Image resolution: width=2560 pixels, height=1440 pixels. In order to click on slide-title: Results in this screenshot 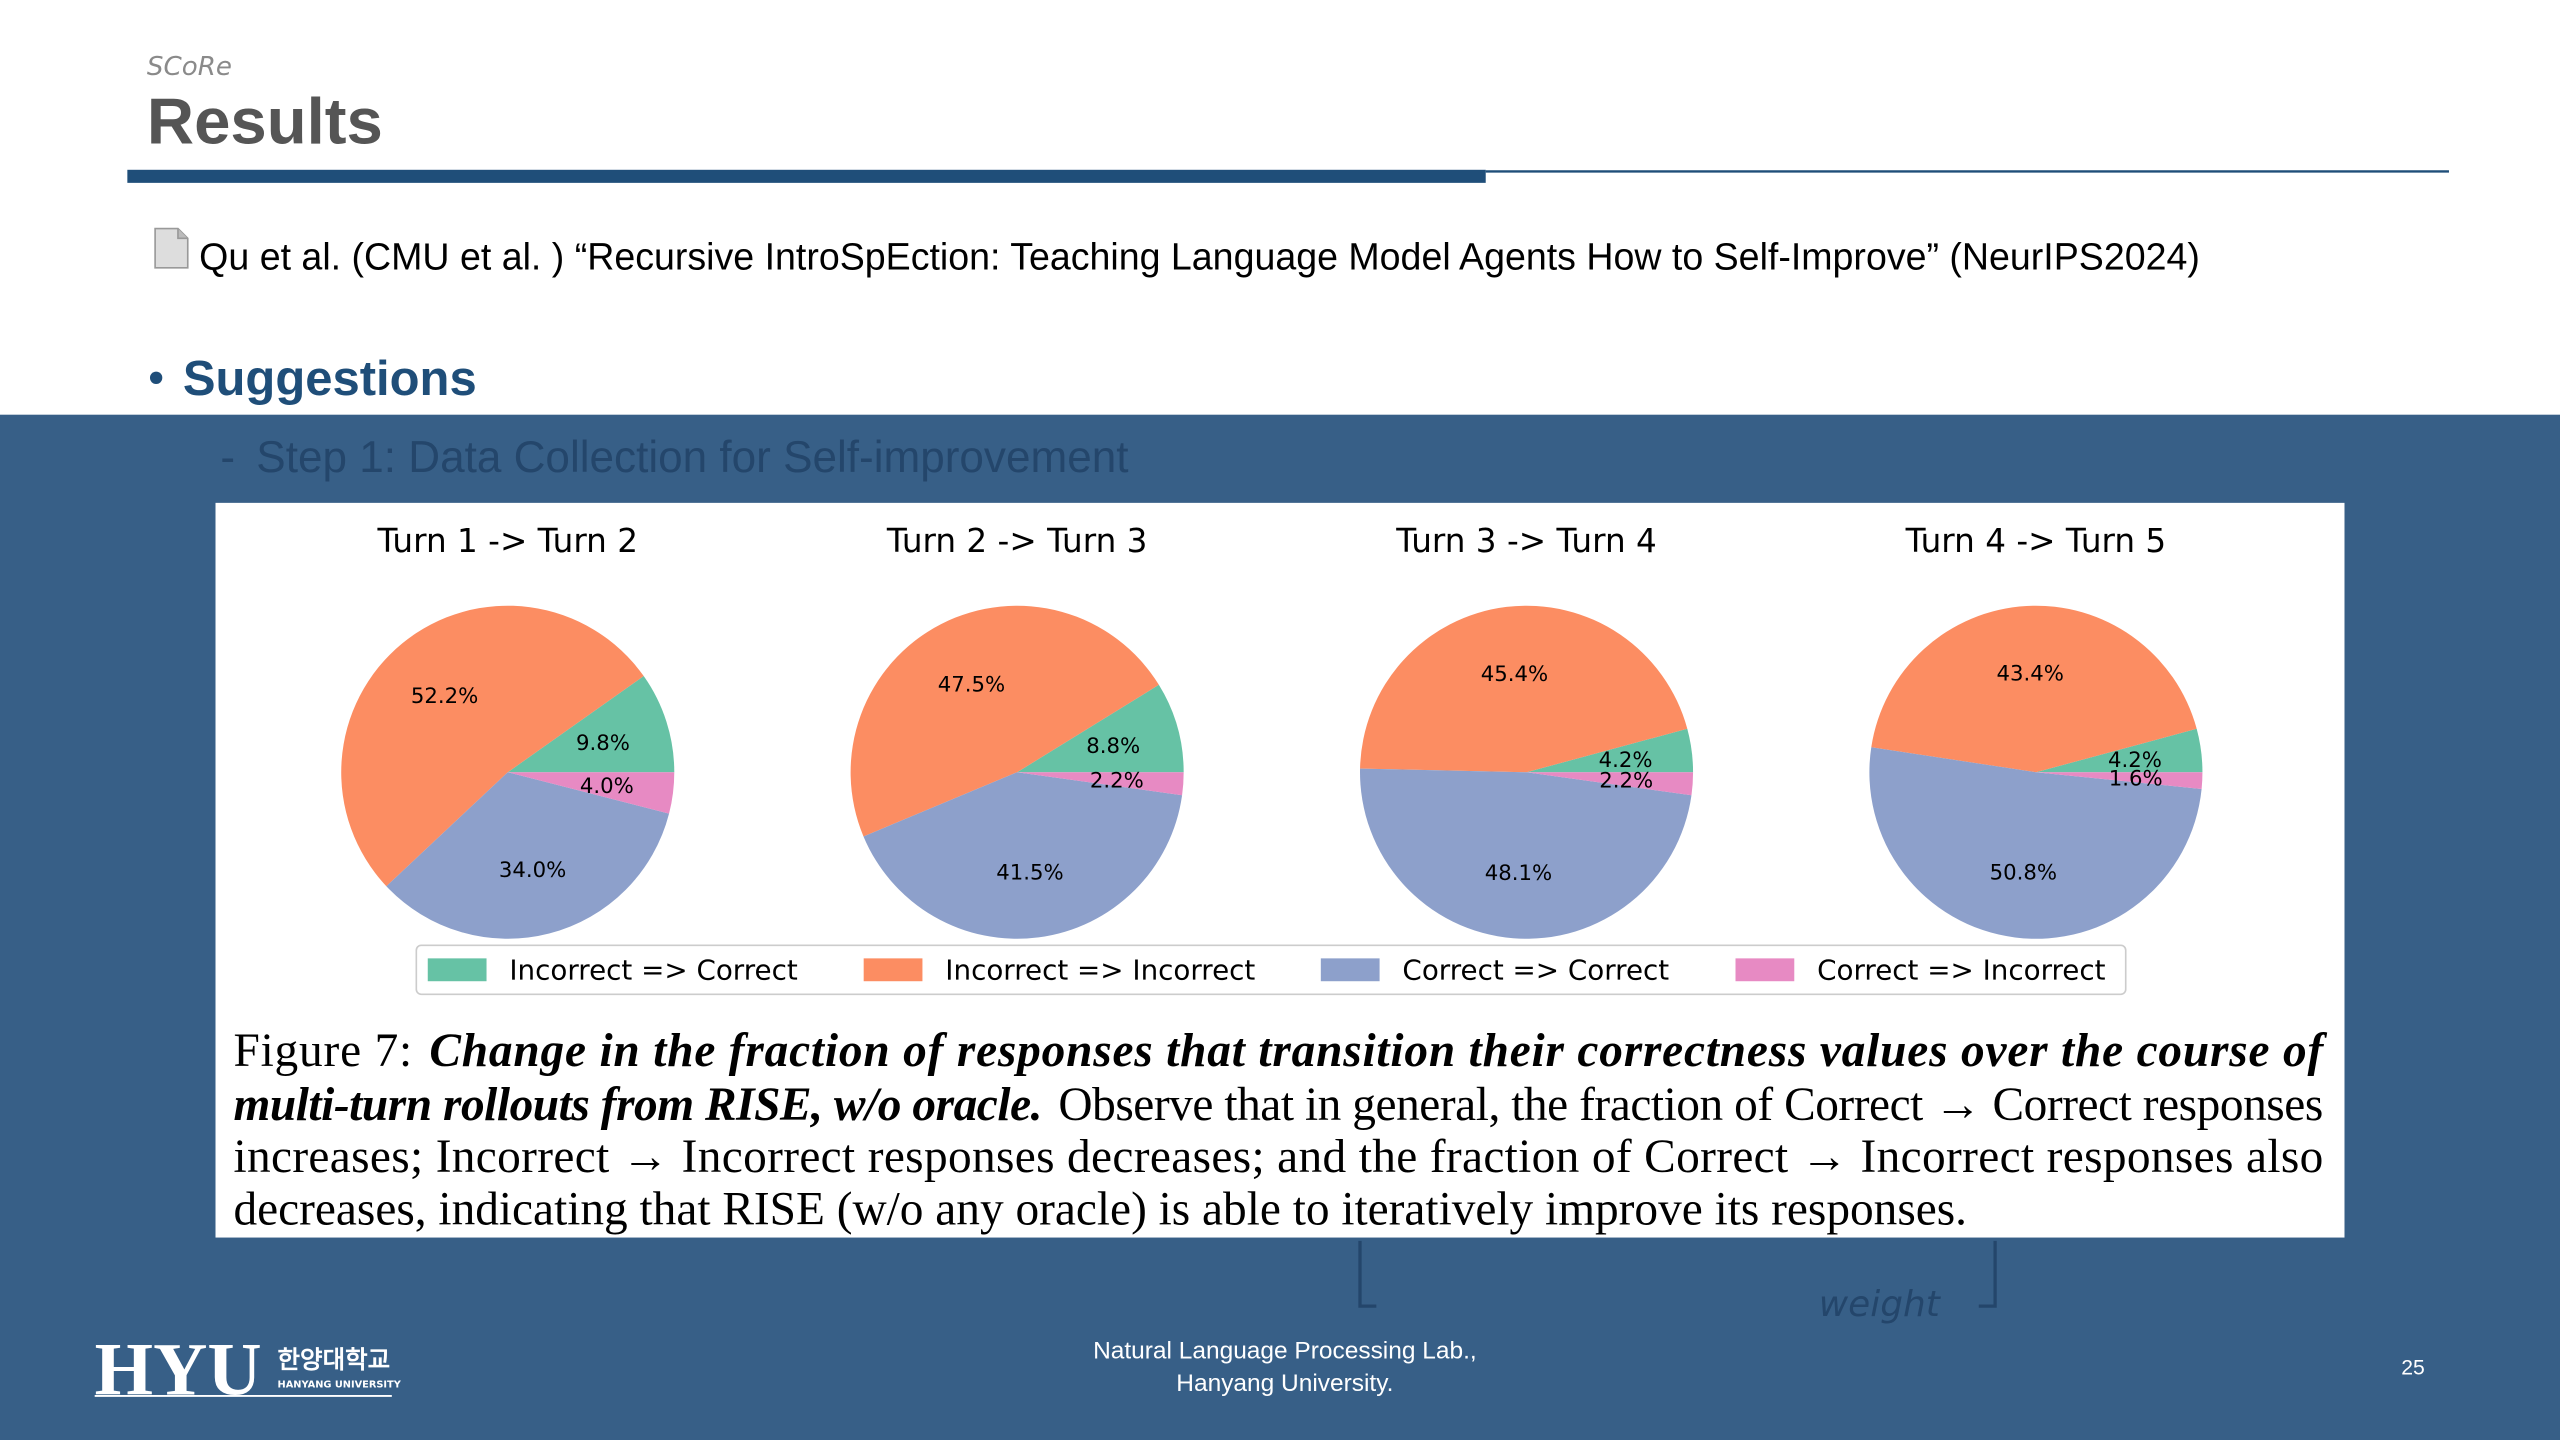, I will do `click(265, 121)`.